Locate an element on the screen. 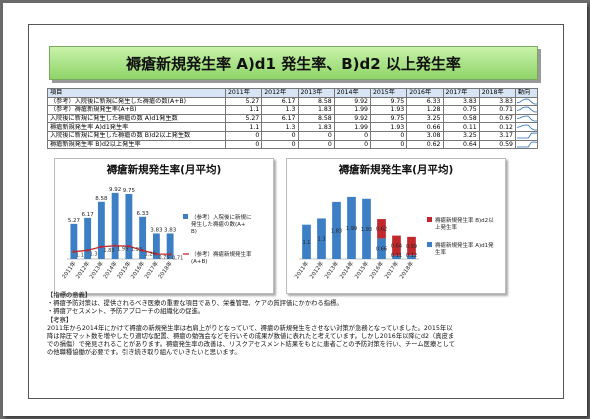 Image resolution: width=590 pixels, height=419 pixels. legend-label: 褥瘡新規発生率 B)d2以上発生率 is located at coordinates (464, 223).